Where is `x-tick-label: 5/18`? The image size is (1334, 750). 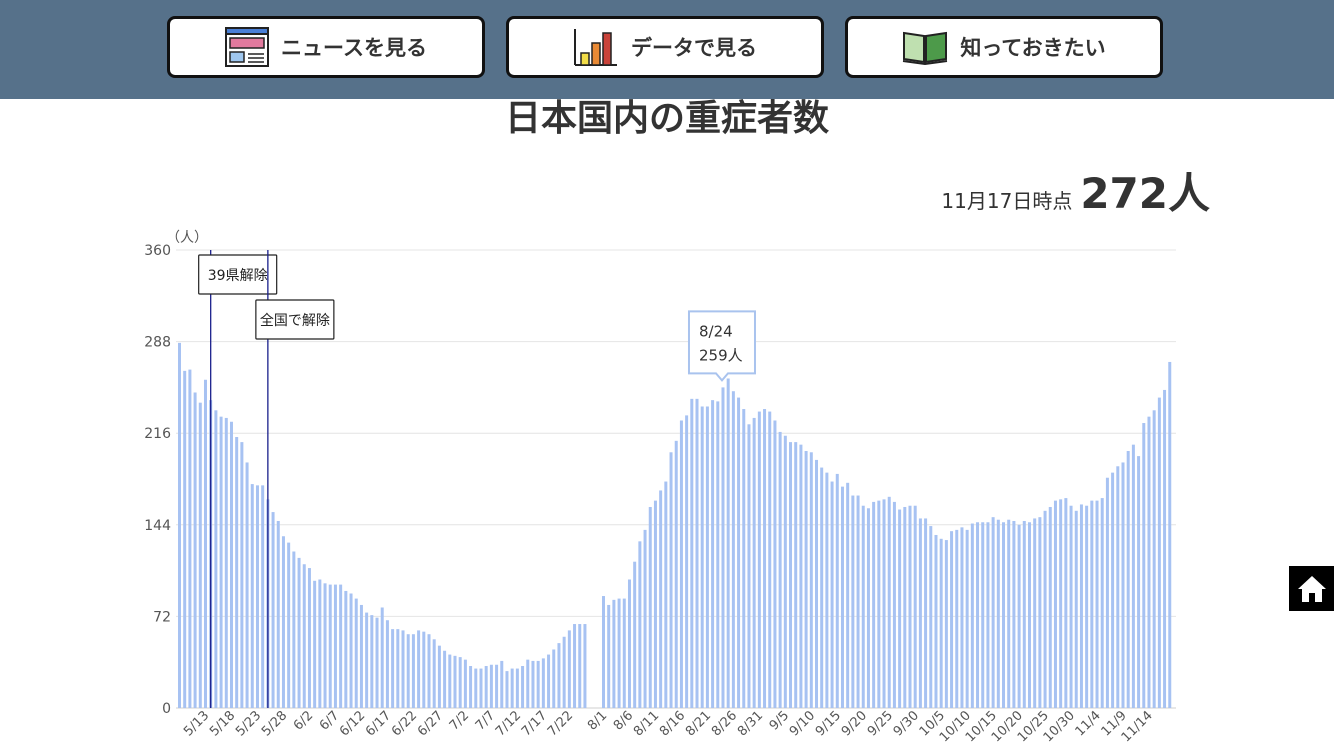
x-tick-label: 5/18 is located at coordinates (222, 723).